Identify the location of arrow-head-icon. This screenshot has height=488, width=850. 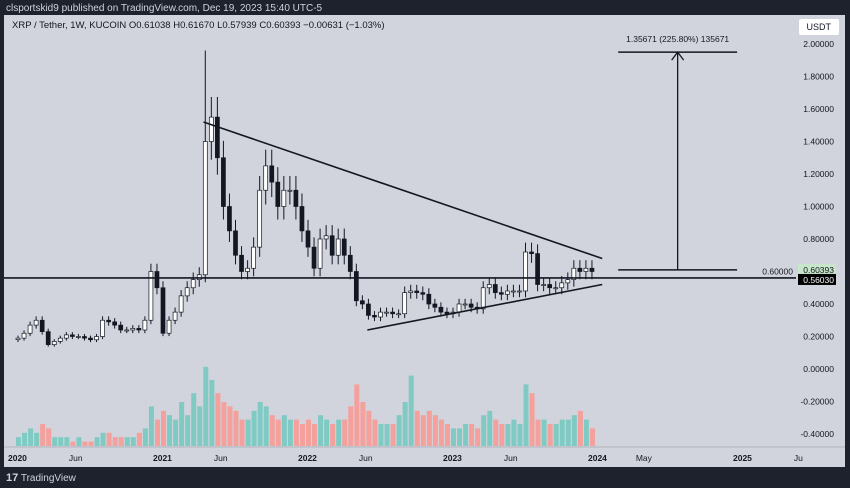
(678, 56).